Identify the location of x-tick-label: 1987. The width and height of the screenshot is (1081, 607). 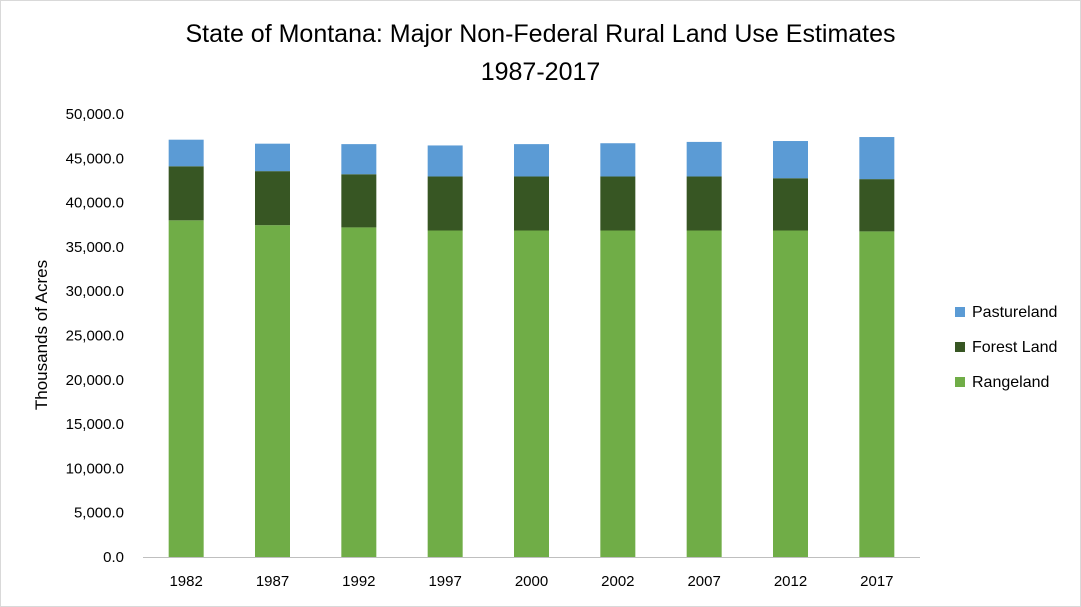
(272, 581).